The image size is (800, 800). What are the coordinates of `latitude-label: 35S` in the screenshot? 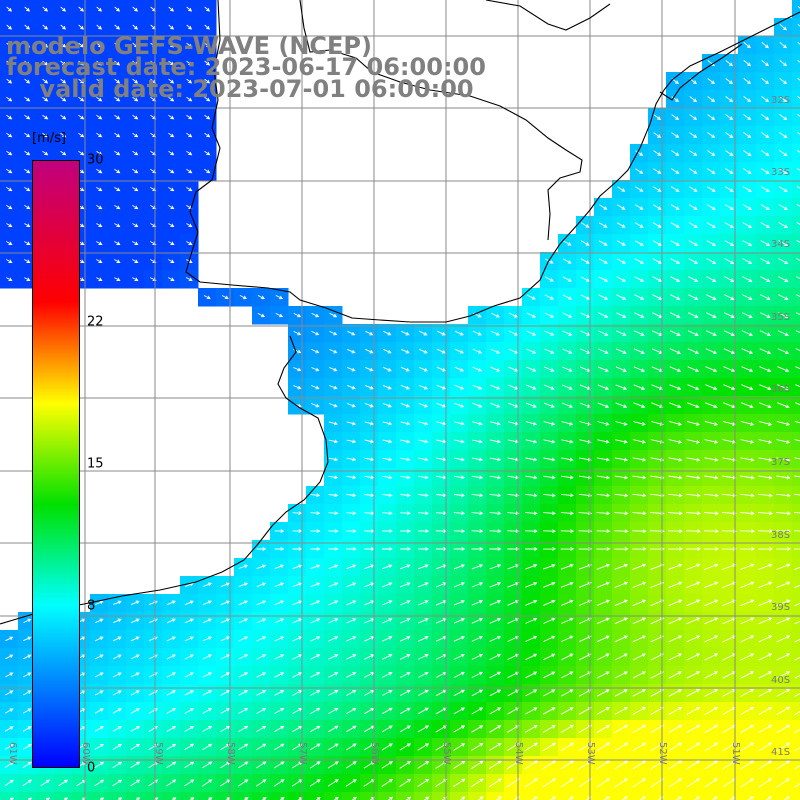 It's located at (781, 317).